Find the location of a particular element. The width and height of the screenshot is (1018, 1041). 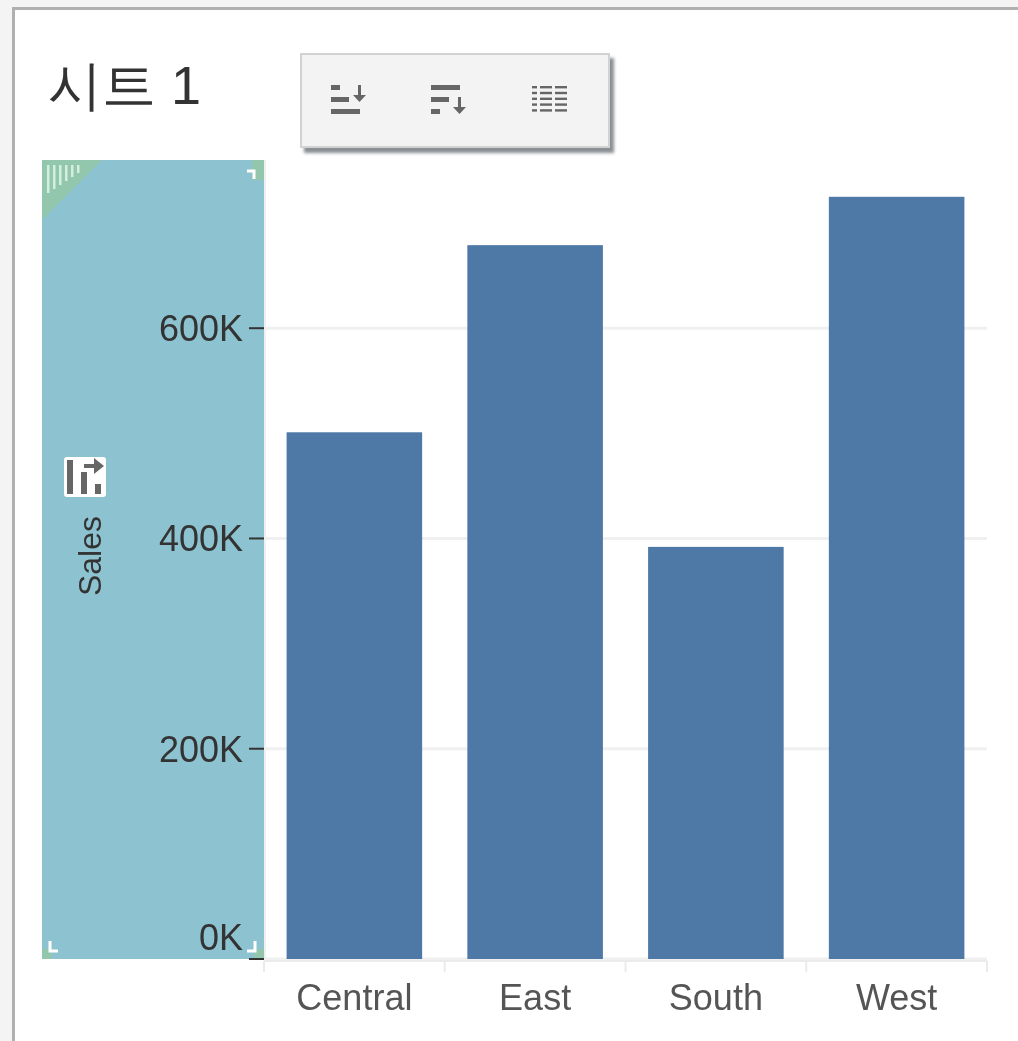

x-tick-label: South is located at coordinates (715, 997).